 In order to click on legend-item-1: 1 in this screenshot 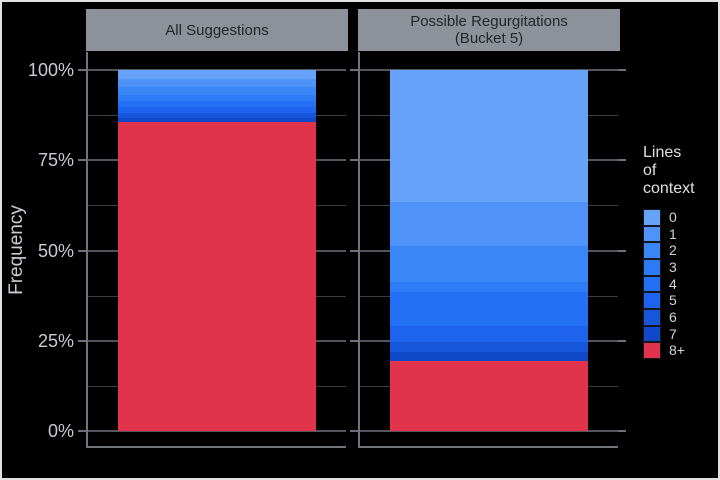, I will do `click(681, 234)`.